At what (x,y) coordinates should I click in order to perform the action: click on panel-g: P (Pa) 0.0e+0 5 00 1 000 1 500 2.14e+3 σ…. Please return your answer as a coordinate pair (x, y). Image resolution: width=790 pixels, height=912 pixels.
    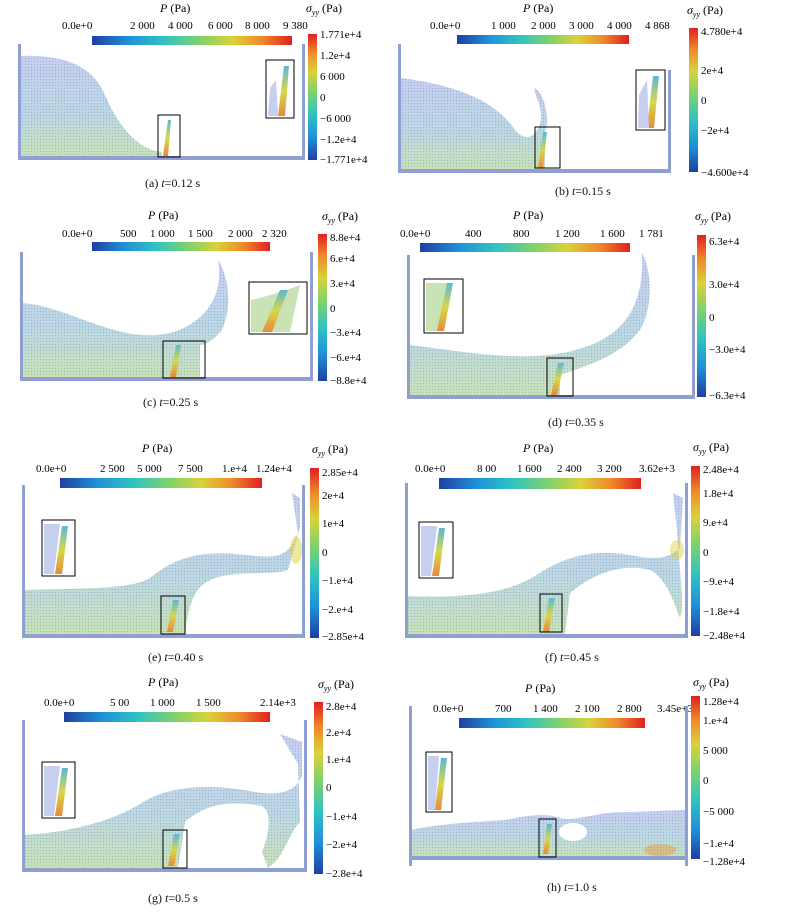
    Looking at the image, I should click on (197, 788).